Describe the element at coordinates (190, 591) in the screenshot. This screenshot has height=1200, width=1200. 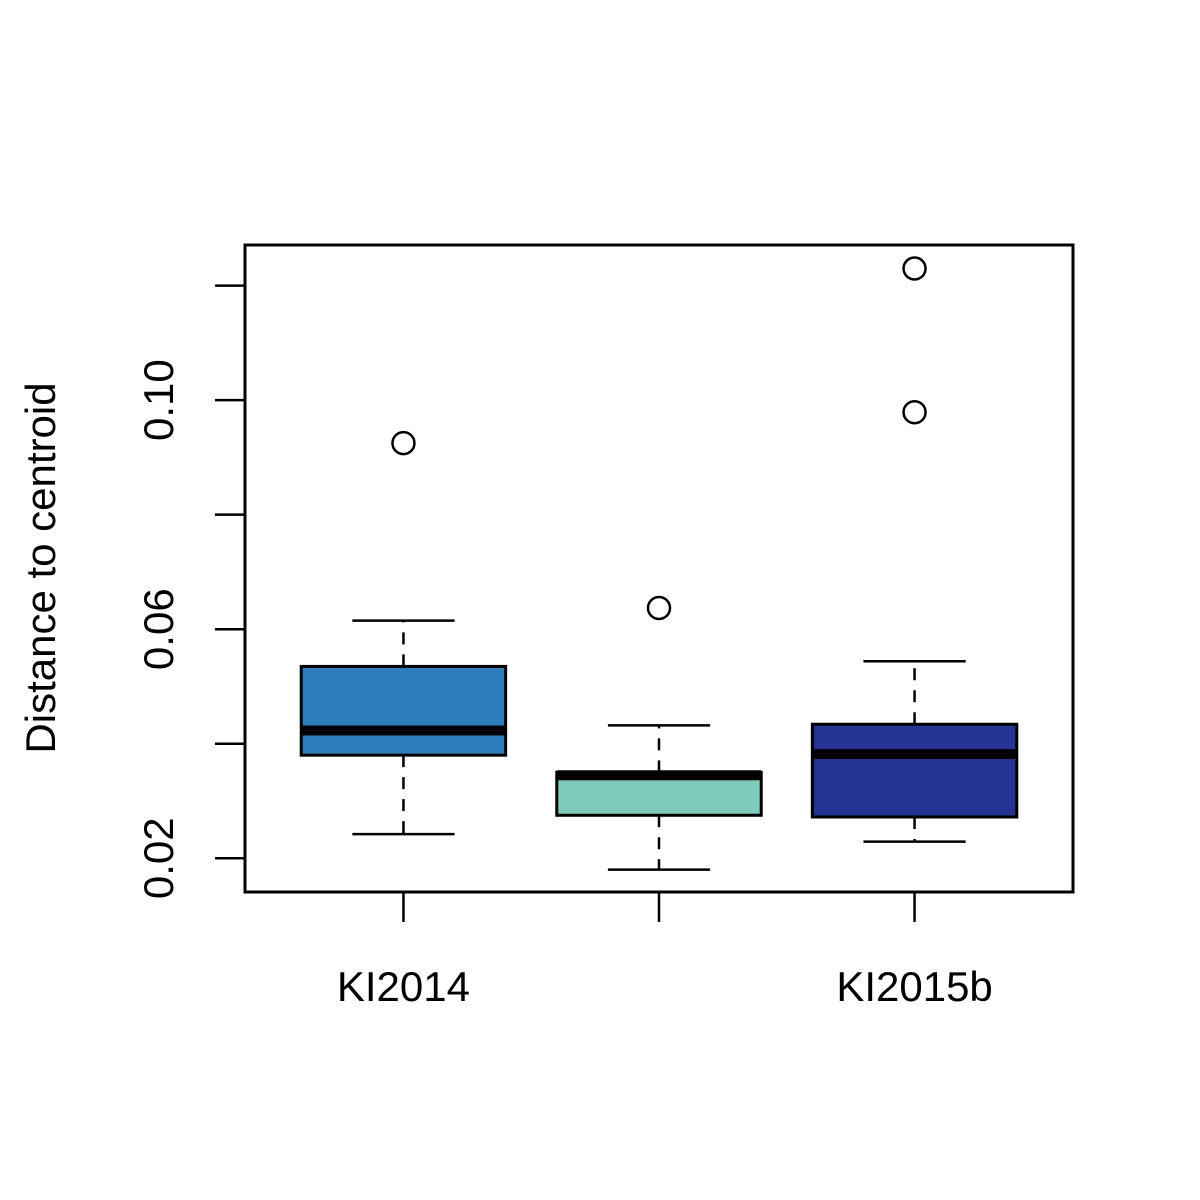
I see `y-axis: 0.02 0.06 0.10` at that location.